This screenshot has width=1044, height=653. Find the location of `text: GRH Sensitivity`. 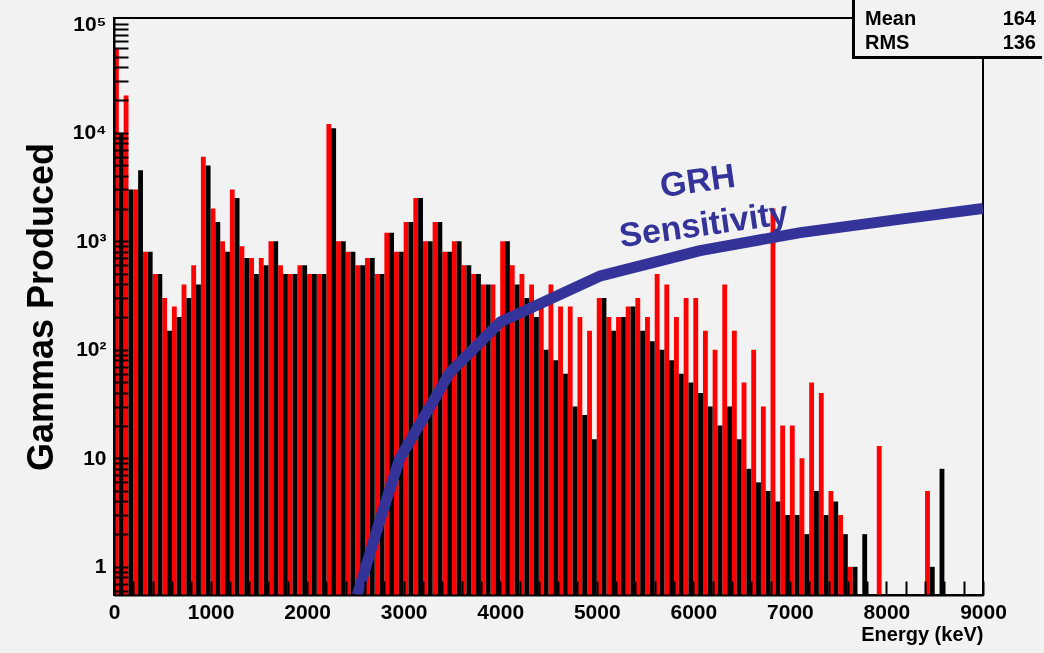

text: GRH Sensitivity is located at coordinates (703, 205).